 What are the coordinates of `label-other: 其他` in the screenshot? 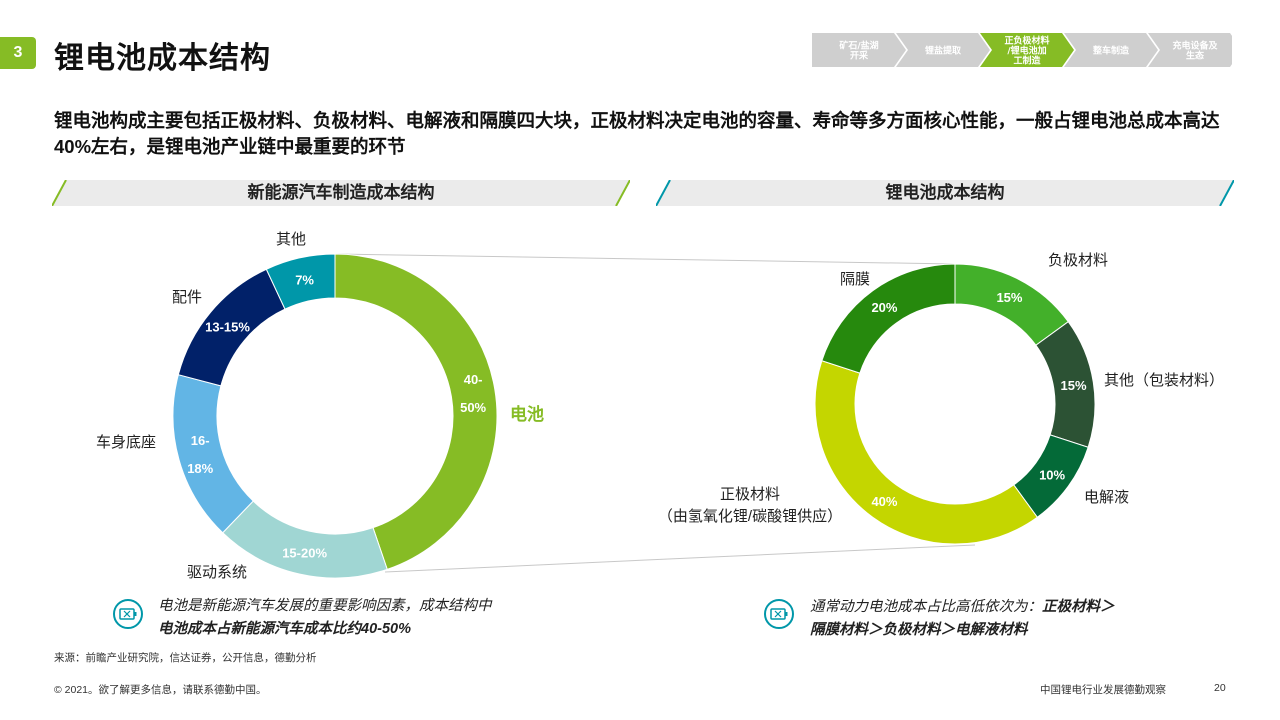 It's located at (291, 239).